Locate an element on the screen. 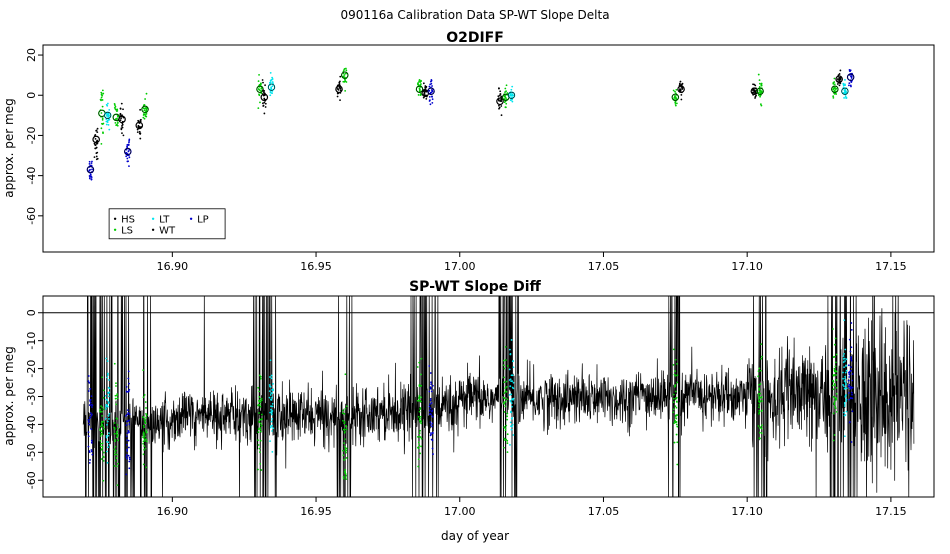  panel0-y-tick-label: 0 is located at coordinates (31, 95).